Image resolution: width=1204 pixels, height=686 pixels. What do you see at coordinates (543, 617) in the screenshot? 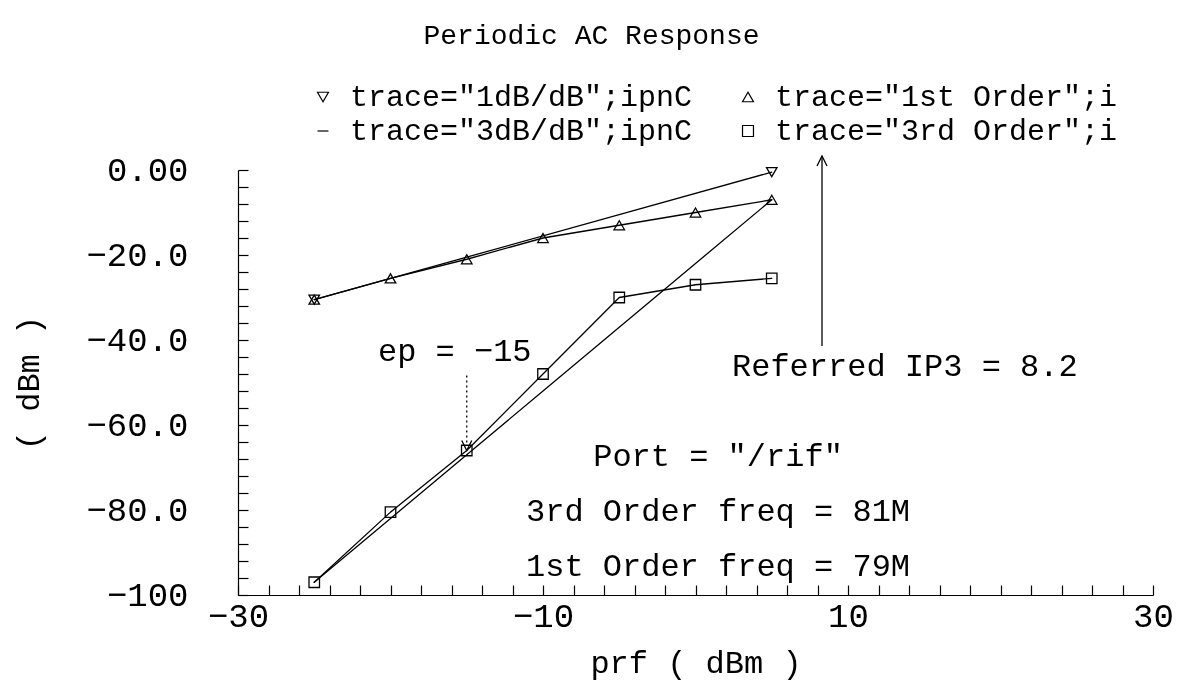
I see `x-tick-label: −10` at bounding box center [543, 617].